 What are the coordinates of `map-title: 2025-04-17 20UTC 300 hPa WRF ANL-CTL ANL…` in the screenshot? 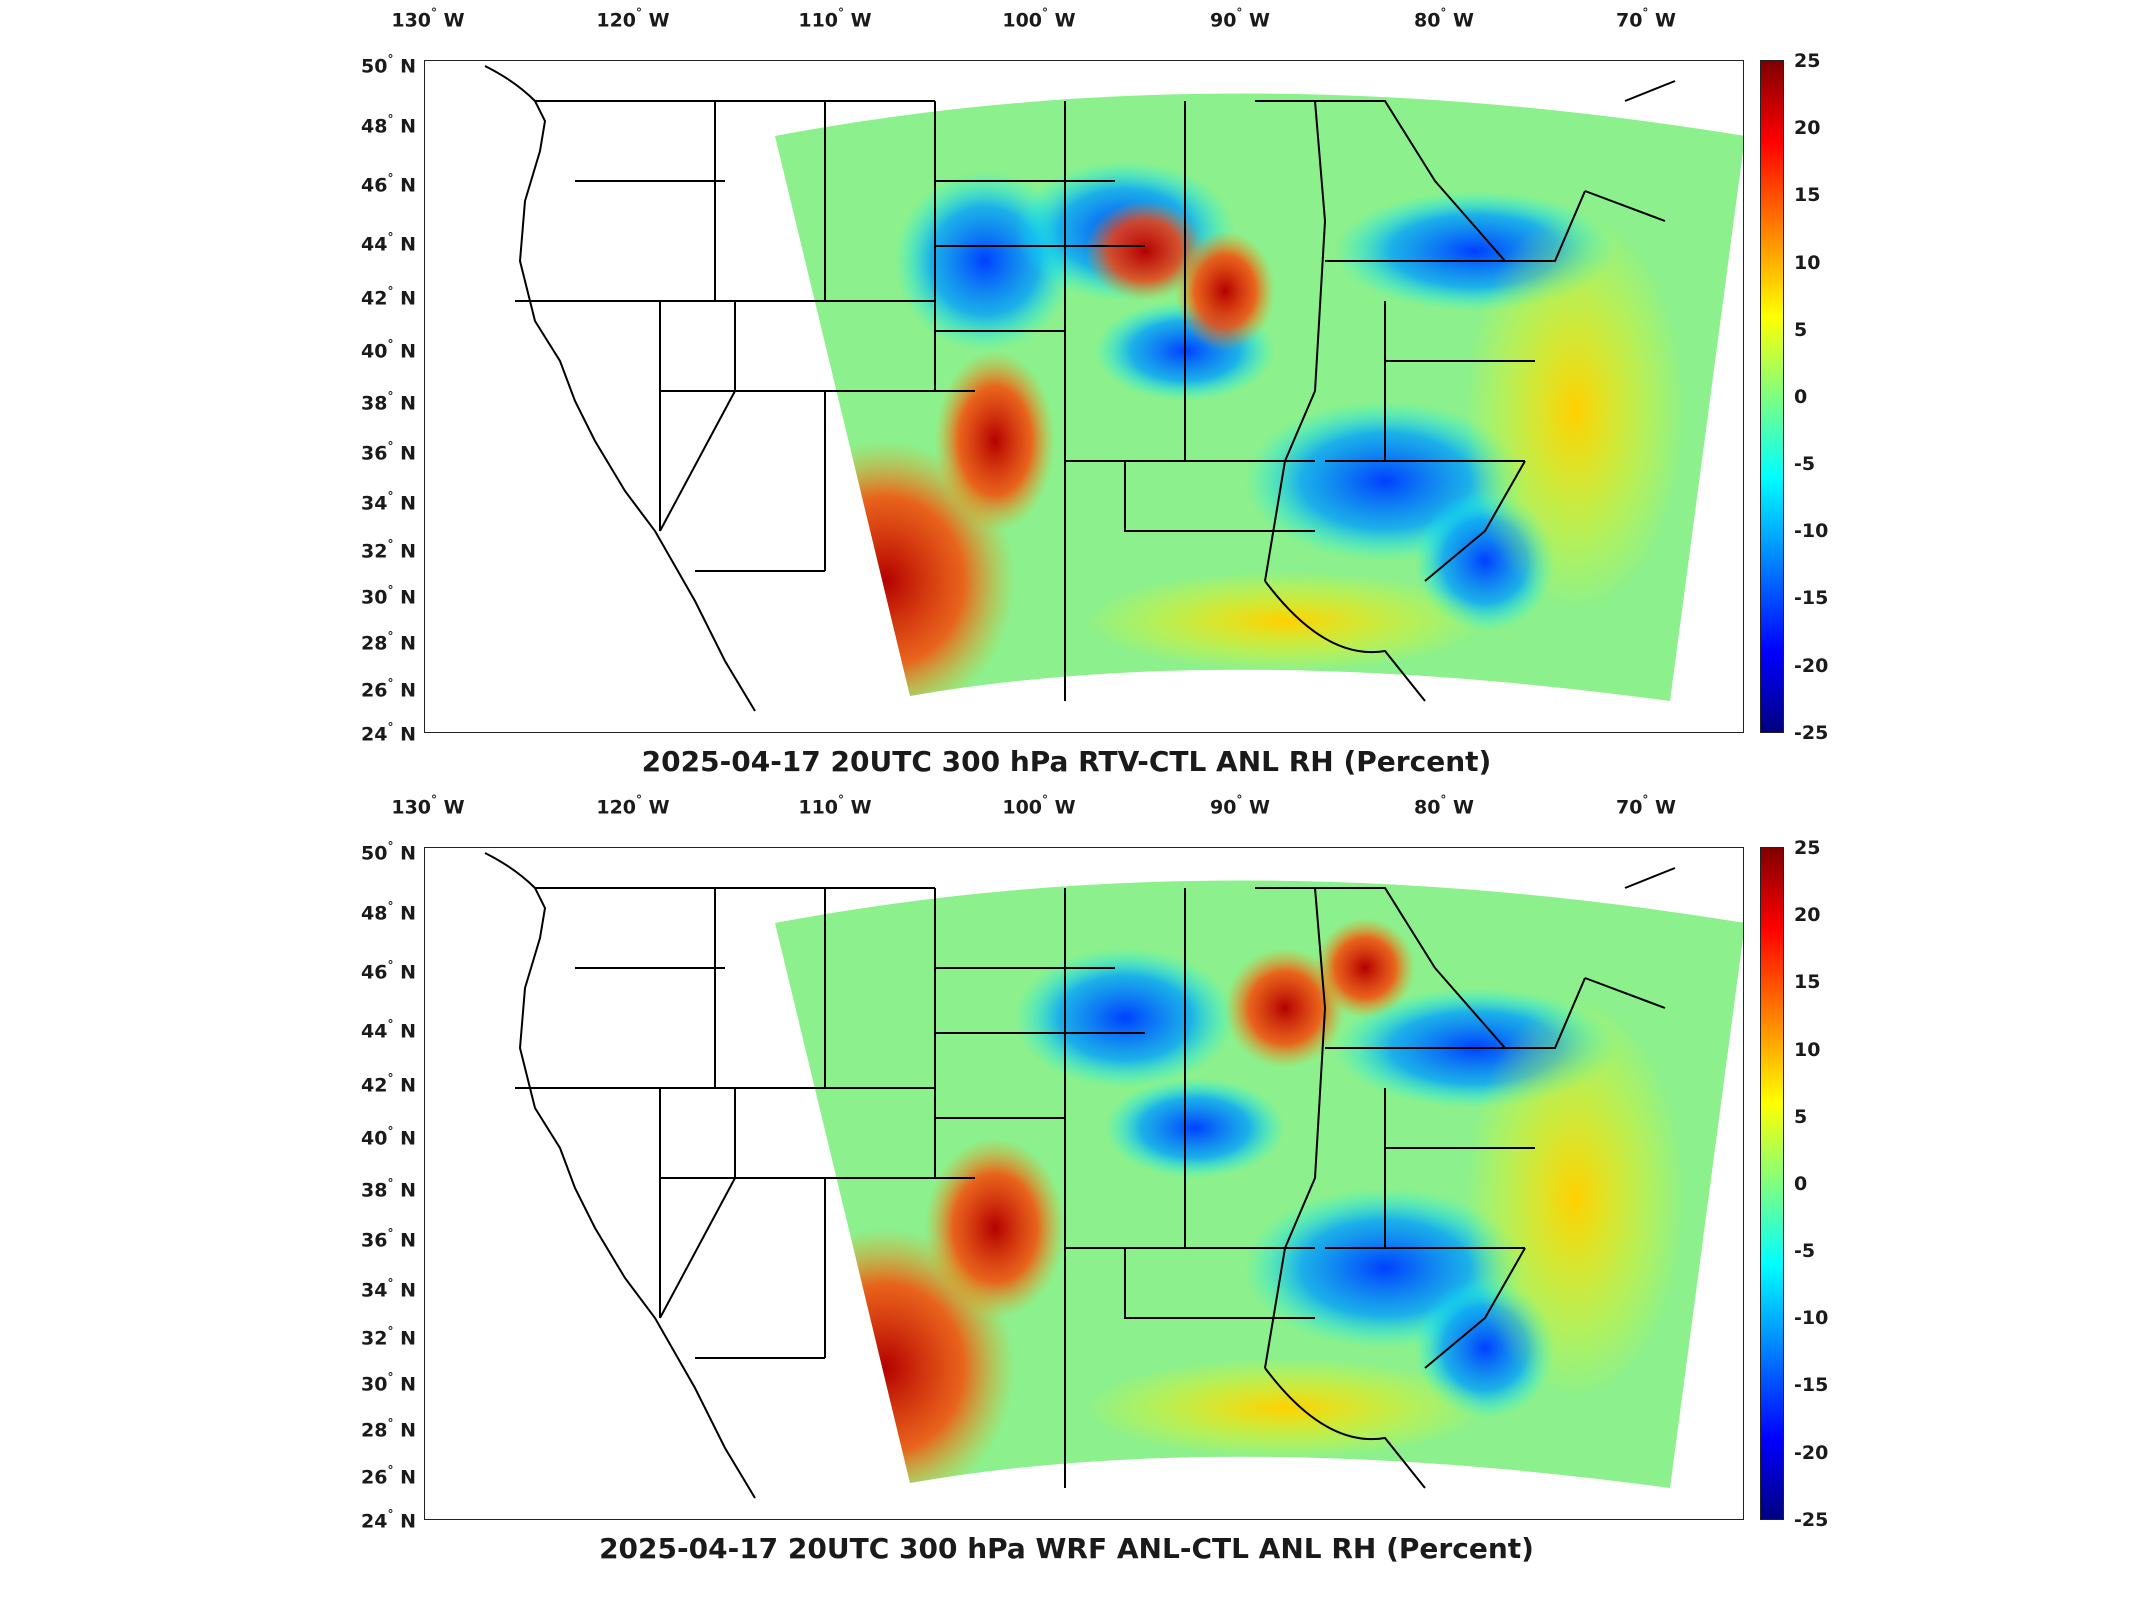 It's located at (1066, 1548).